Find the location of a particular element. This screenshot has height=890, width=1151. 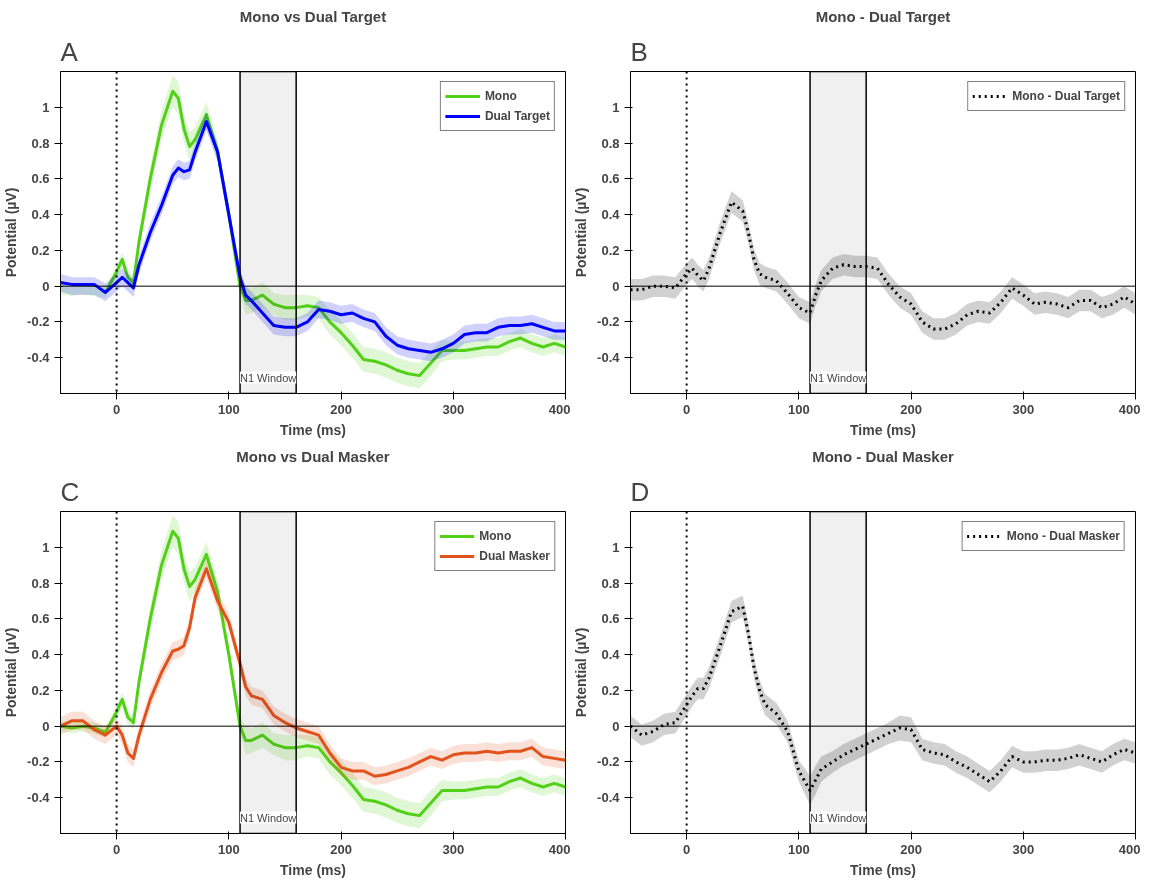

chart-title: Mono - Dual Target is located at coordinates (883, 16).